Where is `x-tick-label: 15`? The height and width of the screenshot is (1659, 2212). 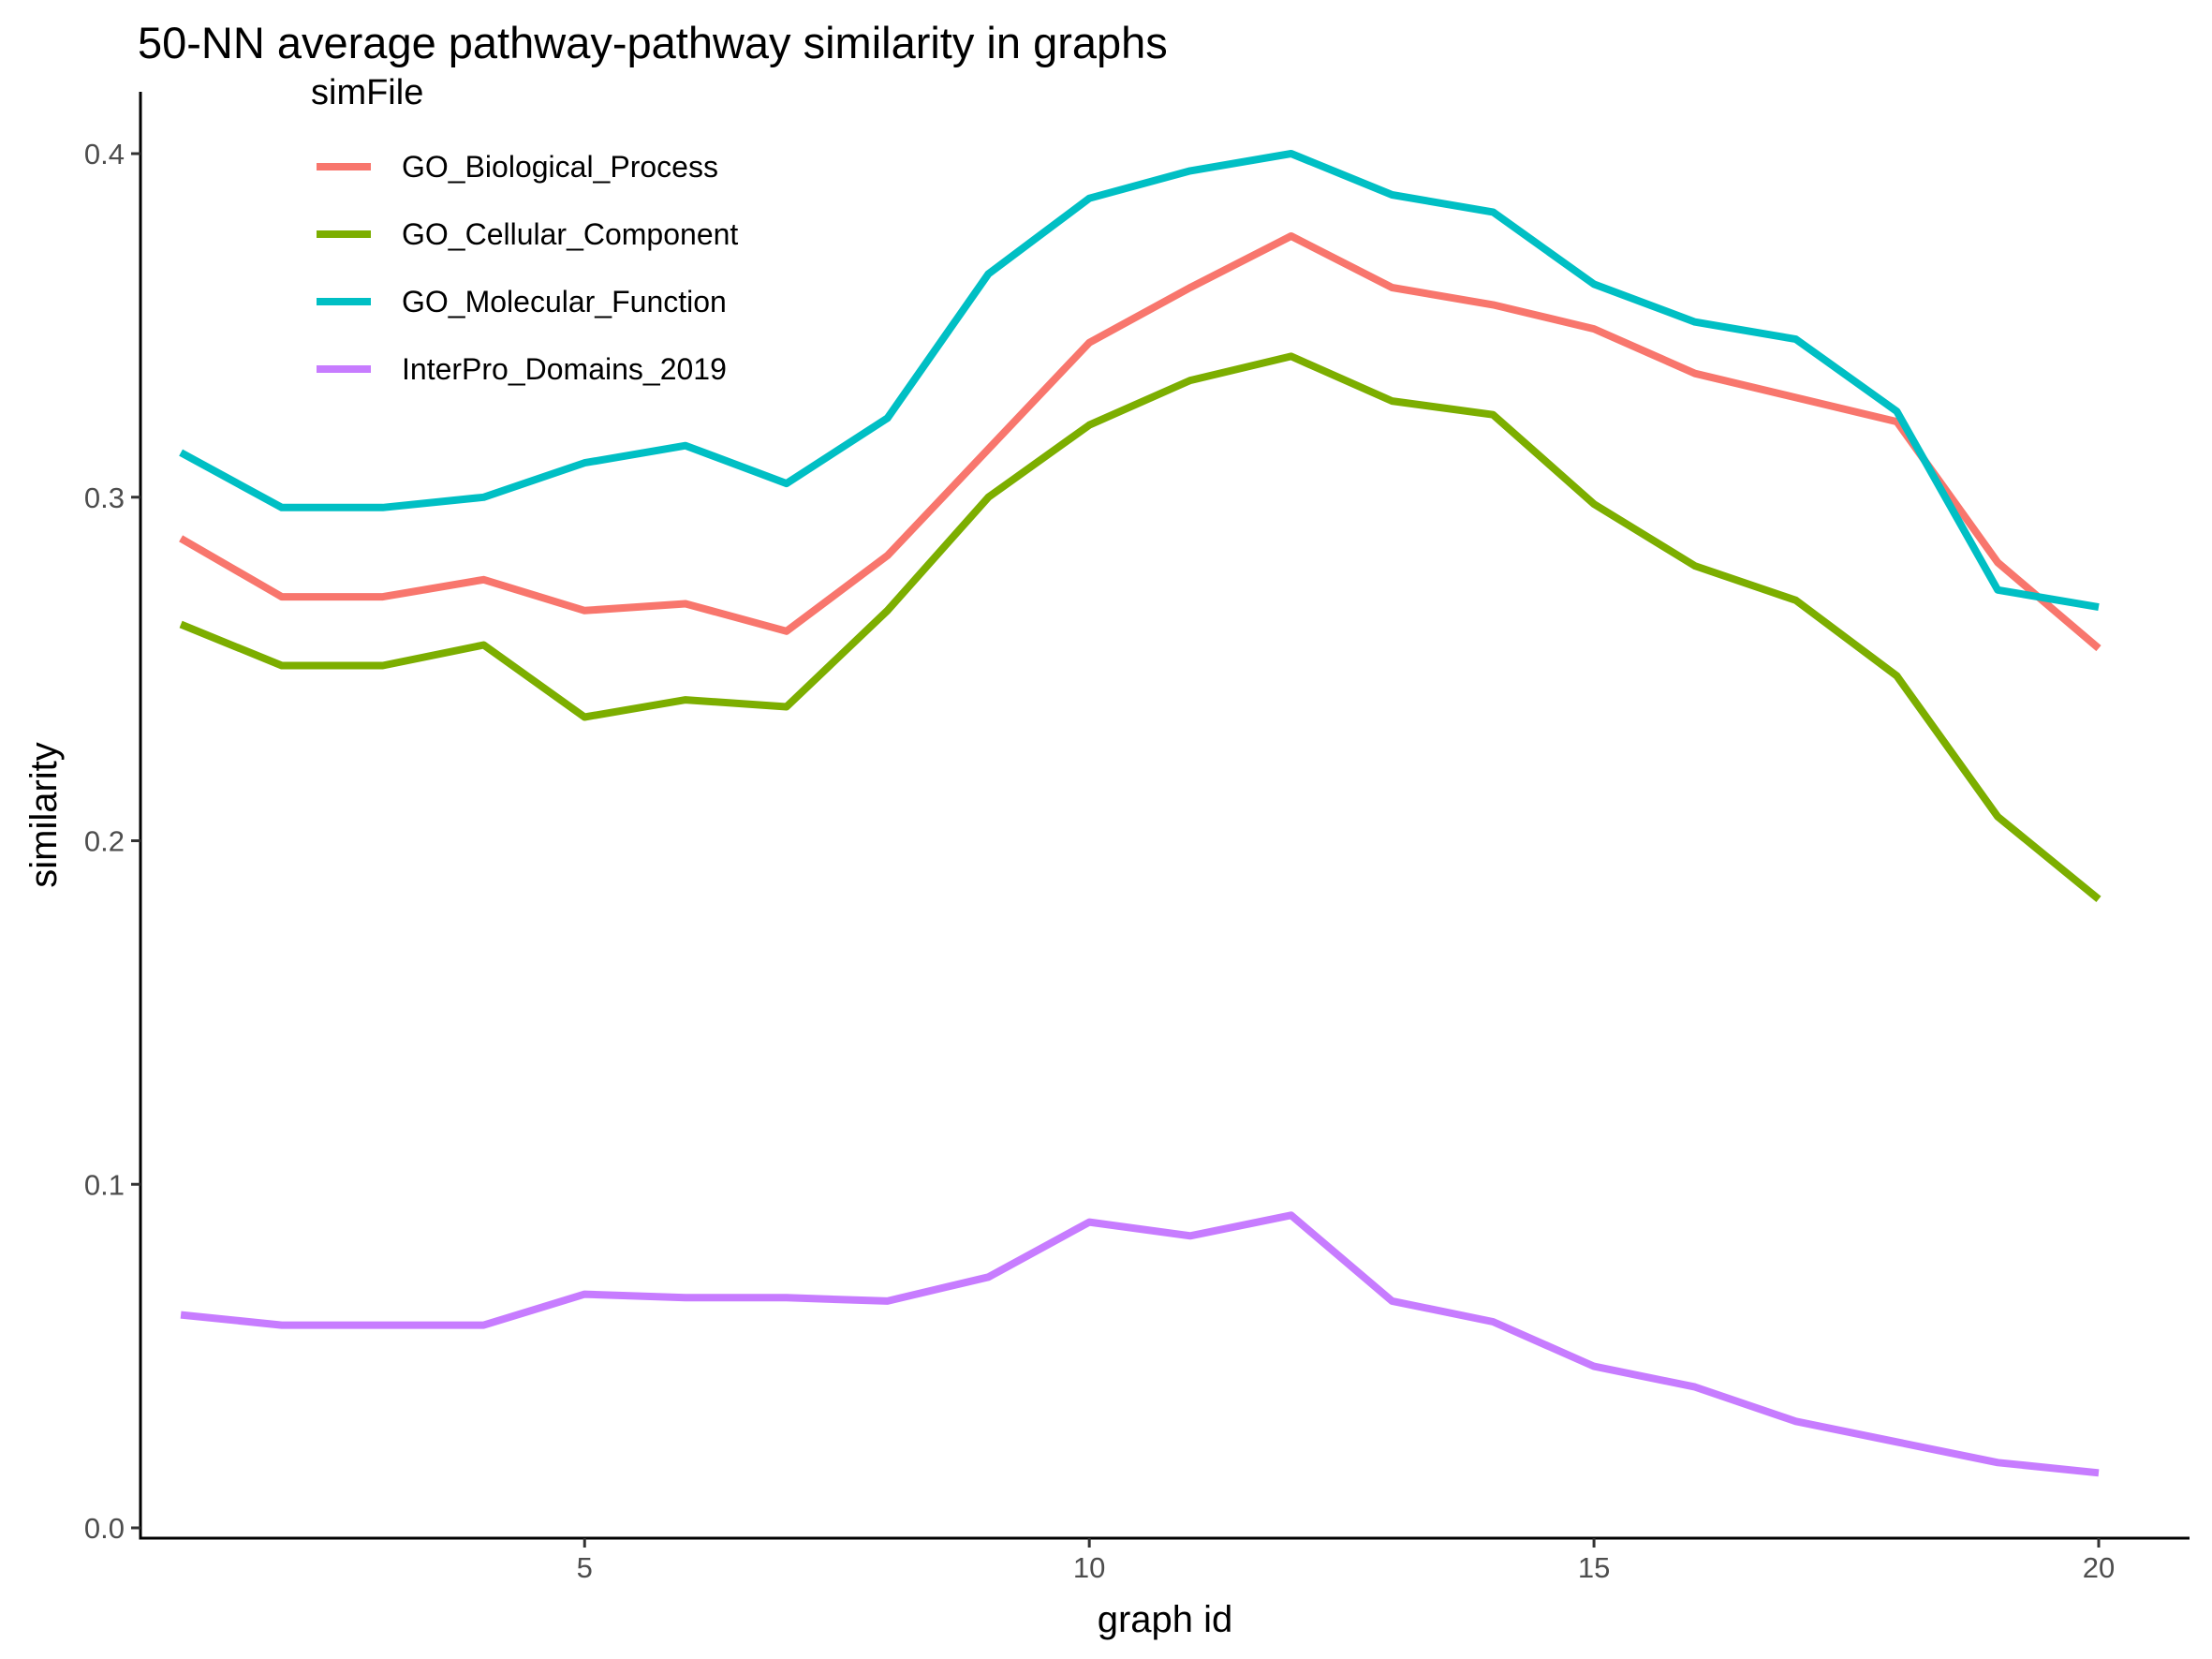 x-tick-label: 15 is located at coordinates (1594, 1568).